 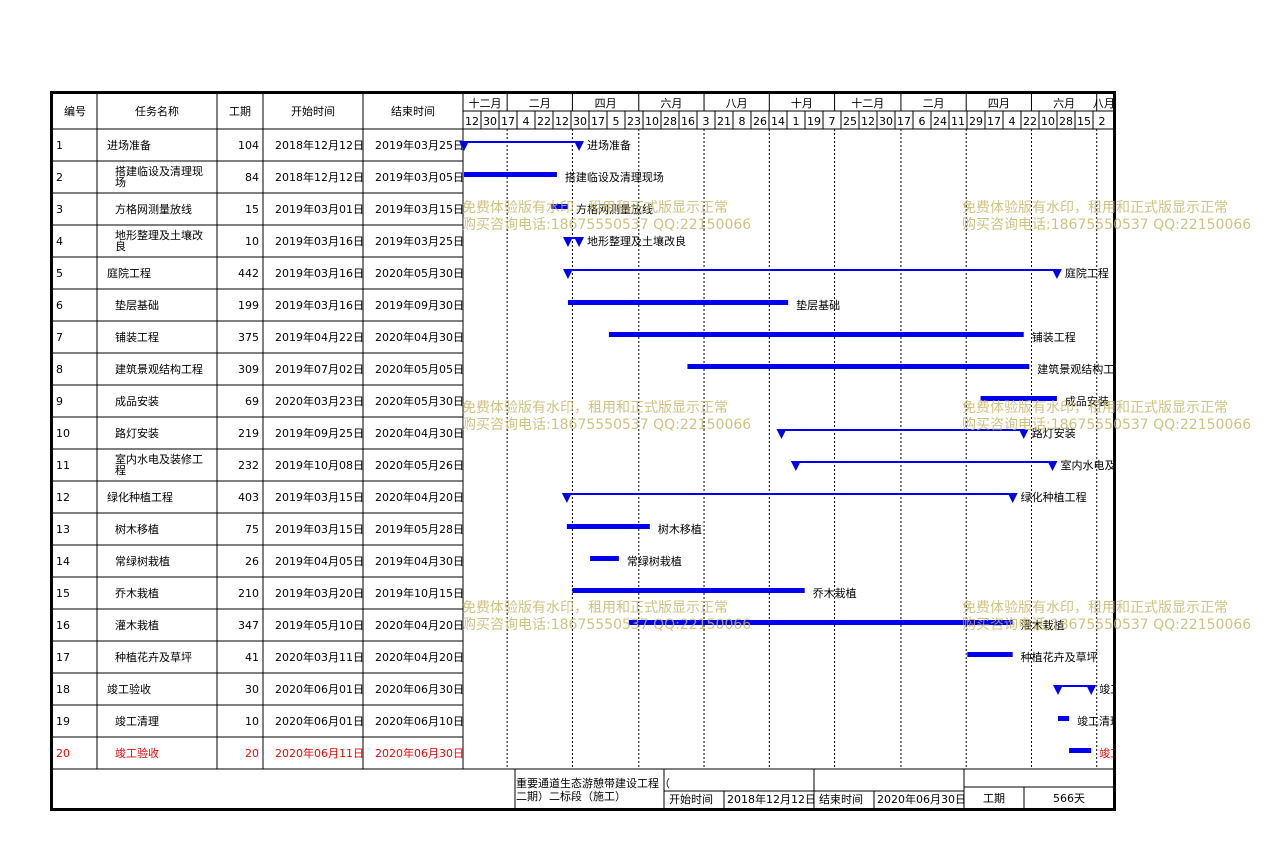 I want to click on header-name: 任务名称, so click(x=157, y=111).